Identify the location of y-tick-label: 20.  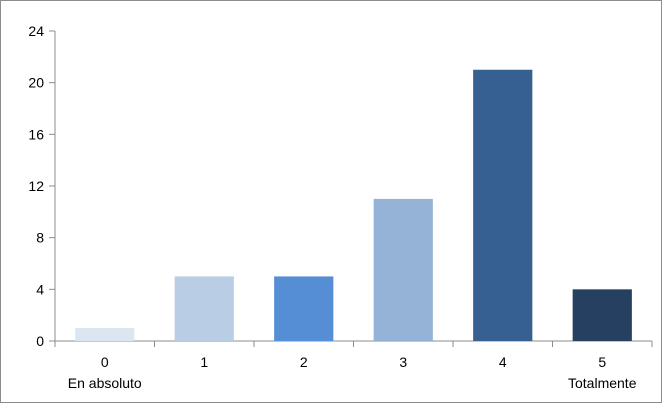
(36, 83).